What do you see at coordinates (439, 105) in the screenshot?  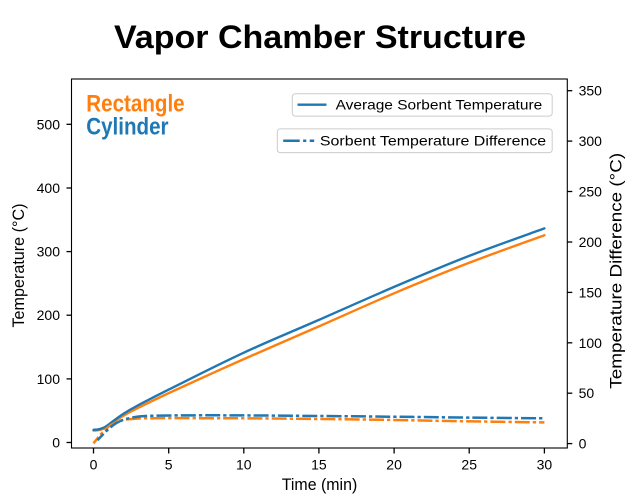 I see `svg-text: Average Sorbent Temperature` at bounding box center [439, 105].